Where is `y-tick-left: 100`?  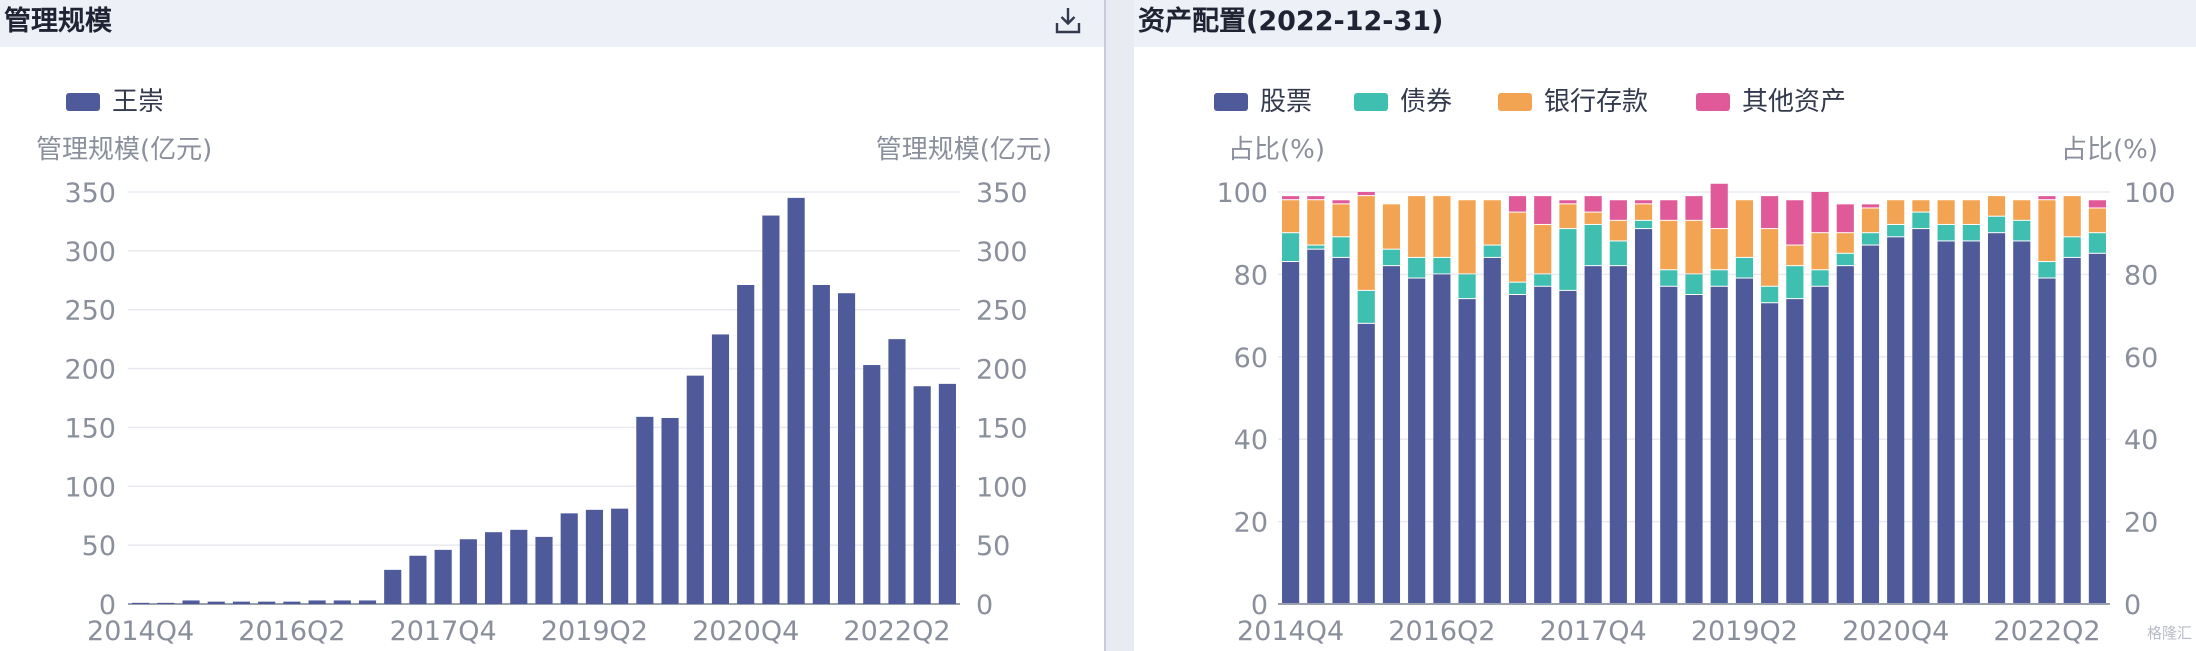
y-tick-left: 100 is located at coordinates (90, 487).